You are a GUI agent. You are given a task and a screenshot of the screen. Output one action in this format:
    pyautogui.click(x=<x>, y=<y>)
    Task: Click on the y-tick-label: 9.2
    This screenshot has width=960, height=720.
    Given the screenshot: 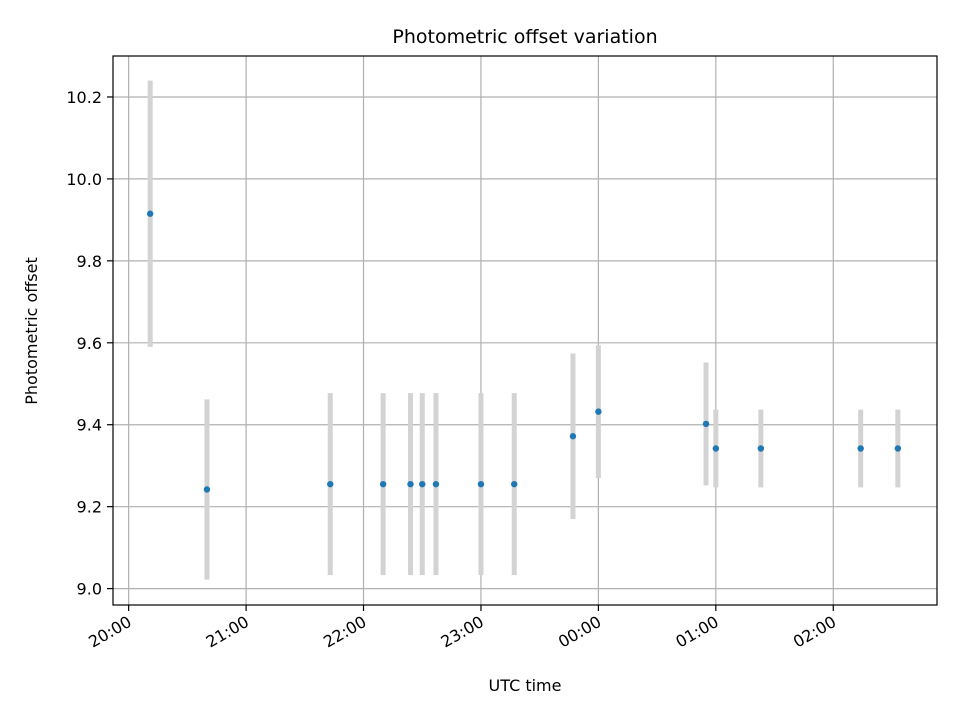 What is the action you would take?
    pyautogui.click(x=89, y=507)
    